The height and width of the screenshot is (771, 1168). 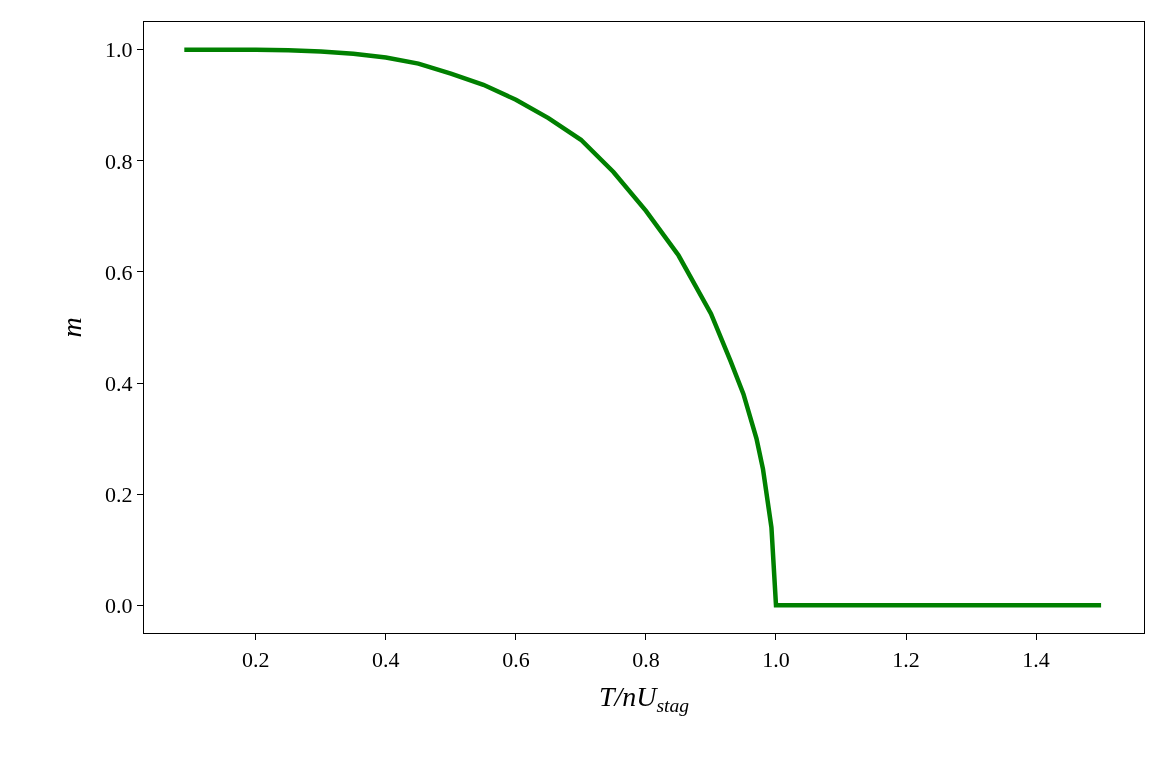 What do you see at coordinates (386, 659) in the screenshot?
I see `x-tick-label: 0.4` at bounding box center [386, 659].